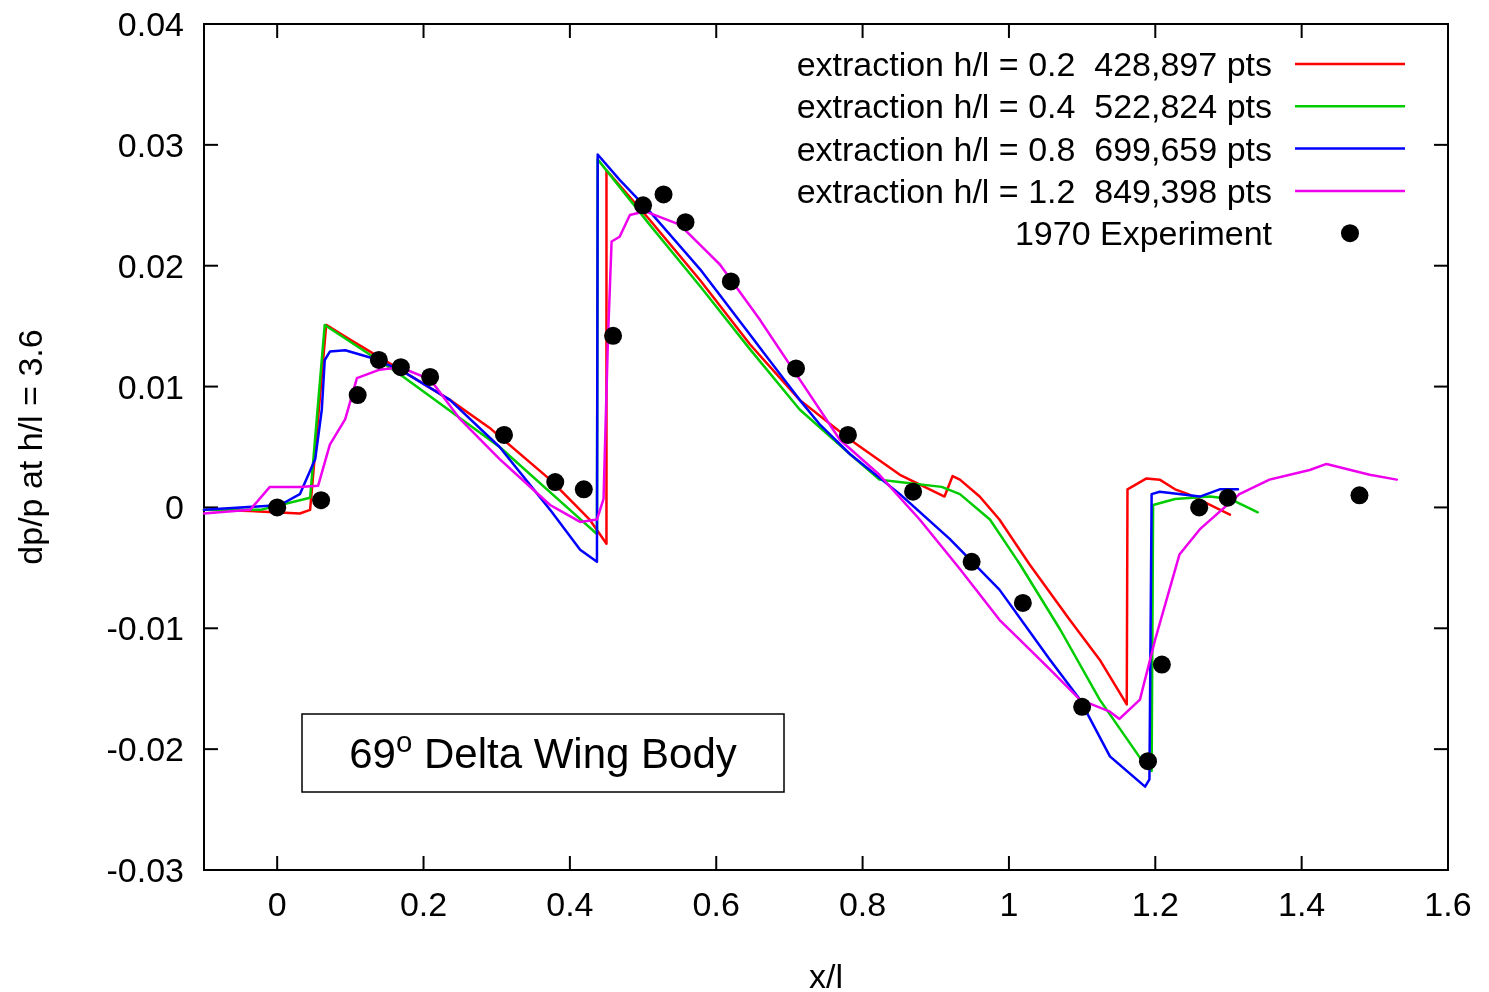 The height and width of the screenshot is (992, 1489). What do you see at coordinates (145, 749) in the screenshot?
I see `y-tick-label: -0.02` at bounding box center [145, 749].